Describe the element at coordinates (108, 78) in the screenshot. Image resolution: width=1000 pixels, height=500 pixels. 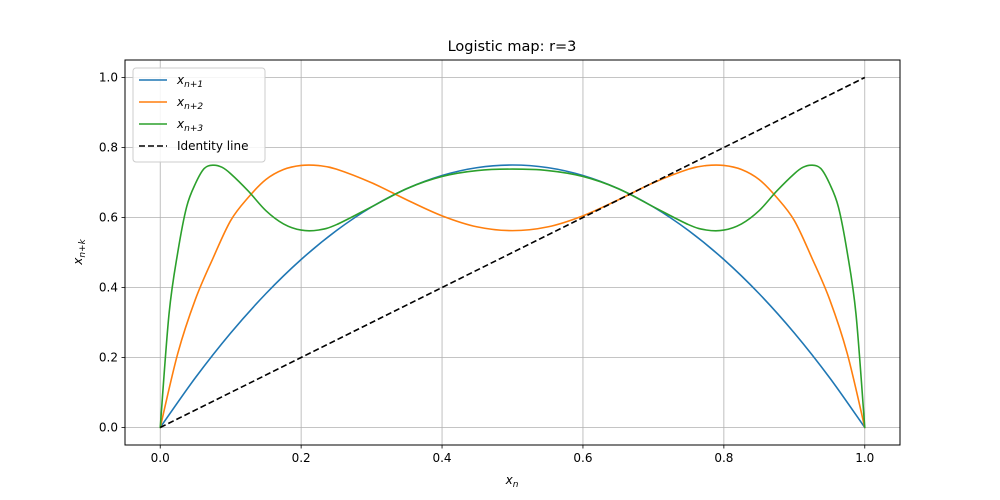
I see `y-tick-label: 1.0` at that location.